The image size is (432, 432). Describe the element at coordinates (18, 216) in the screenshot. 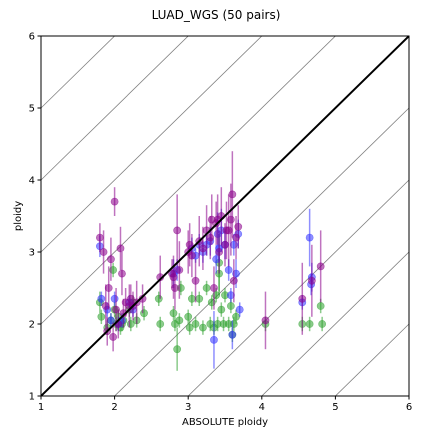

I see `y-axis-label: ploidy` at that location.